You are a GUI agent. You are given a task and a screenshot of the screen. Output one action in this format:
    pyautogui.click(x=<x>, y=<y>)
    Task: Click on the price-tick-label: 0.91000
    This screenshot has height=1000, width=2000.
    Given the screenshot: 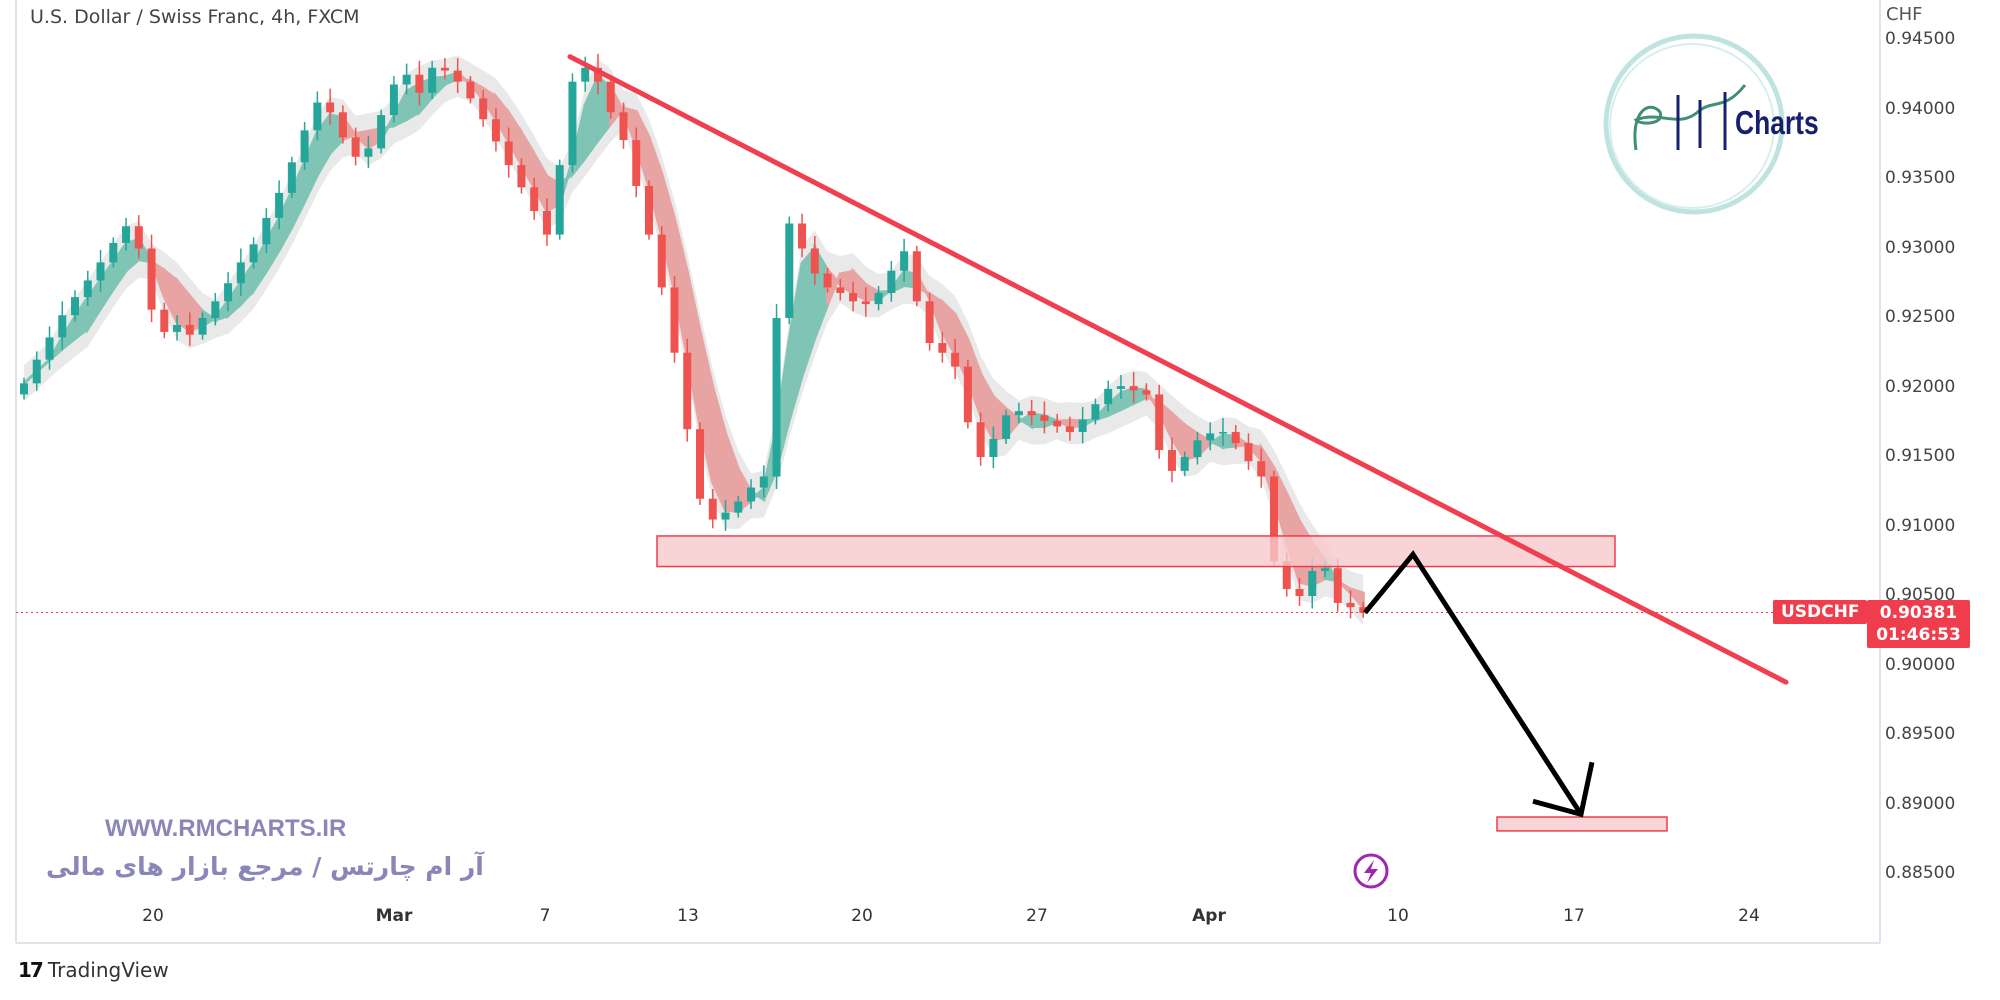 What is the action you would take?
    pyautogui.click(x=1920, y=525)
    